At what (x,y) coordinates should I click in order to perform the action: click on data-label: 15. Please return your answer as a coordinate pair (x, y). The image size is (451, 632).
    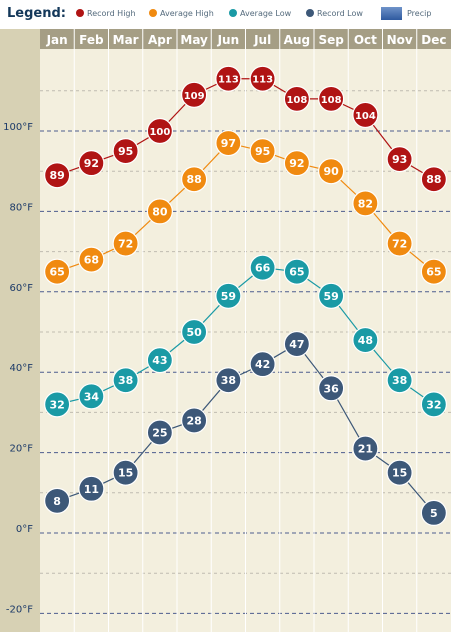
    Looking at the image, I should click on (399, 473).